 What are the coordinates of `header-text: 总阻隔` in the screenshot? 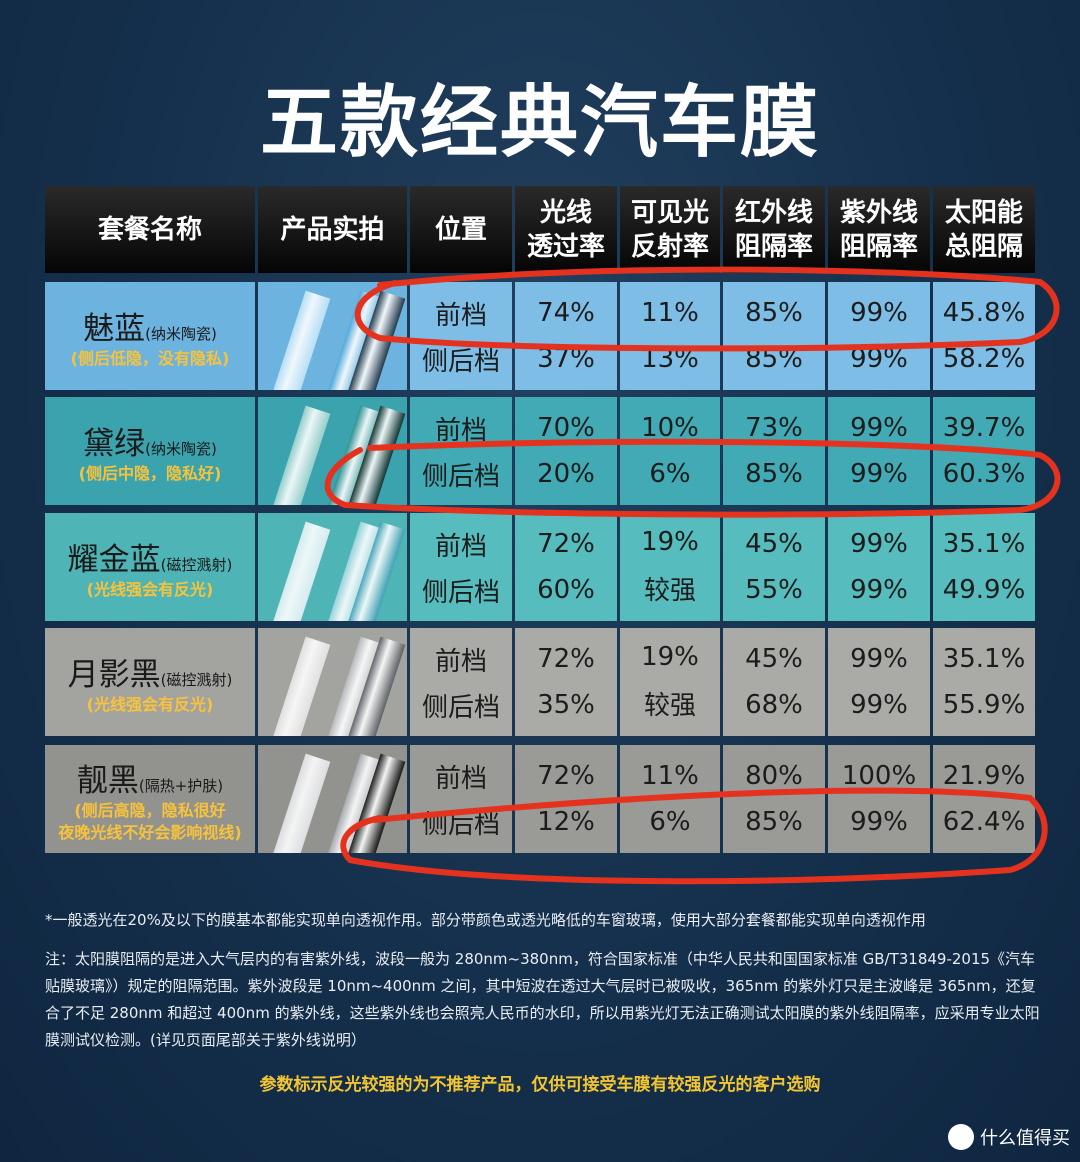 It's located at (983, 246).